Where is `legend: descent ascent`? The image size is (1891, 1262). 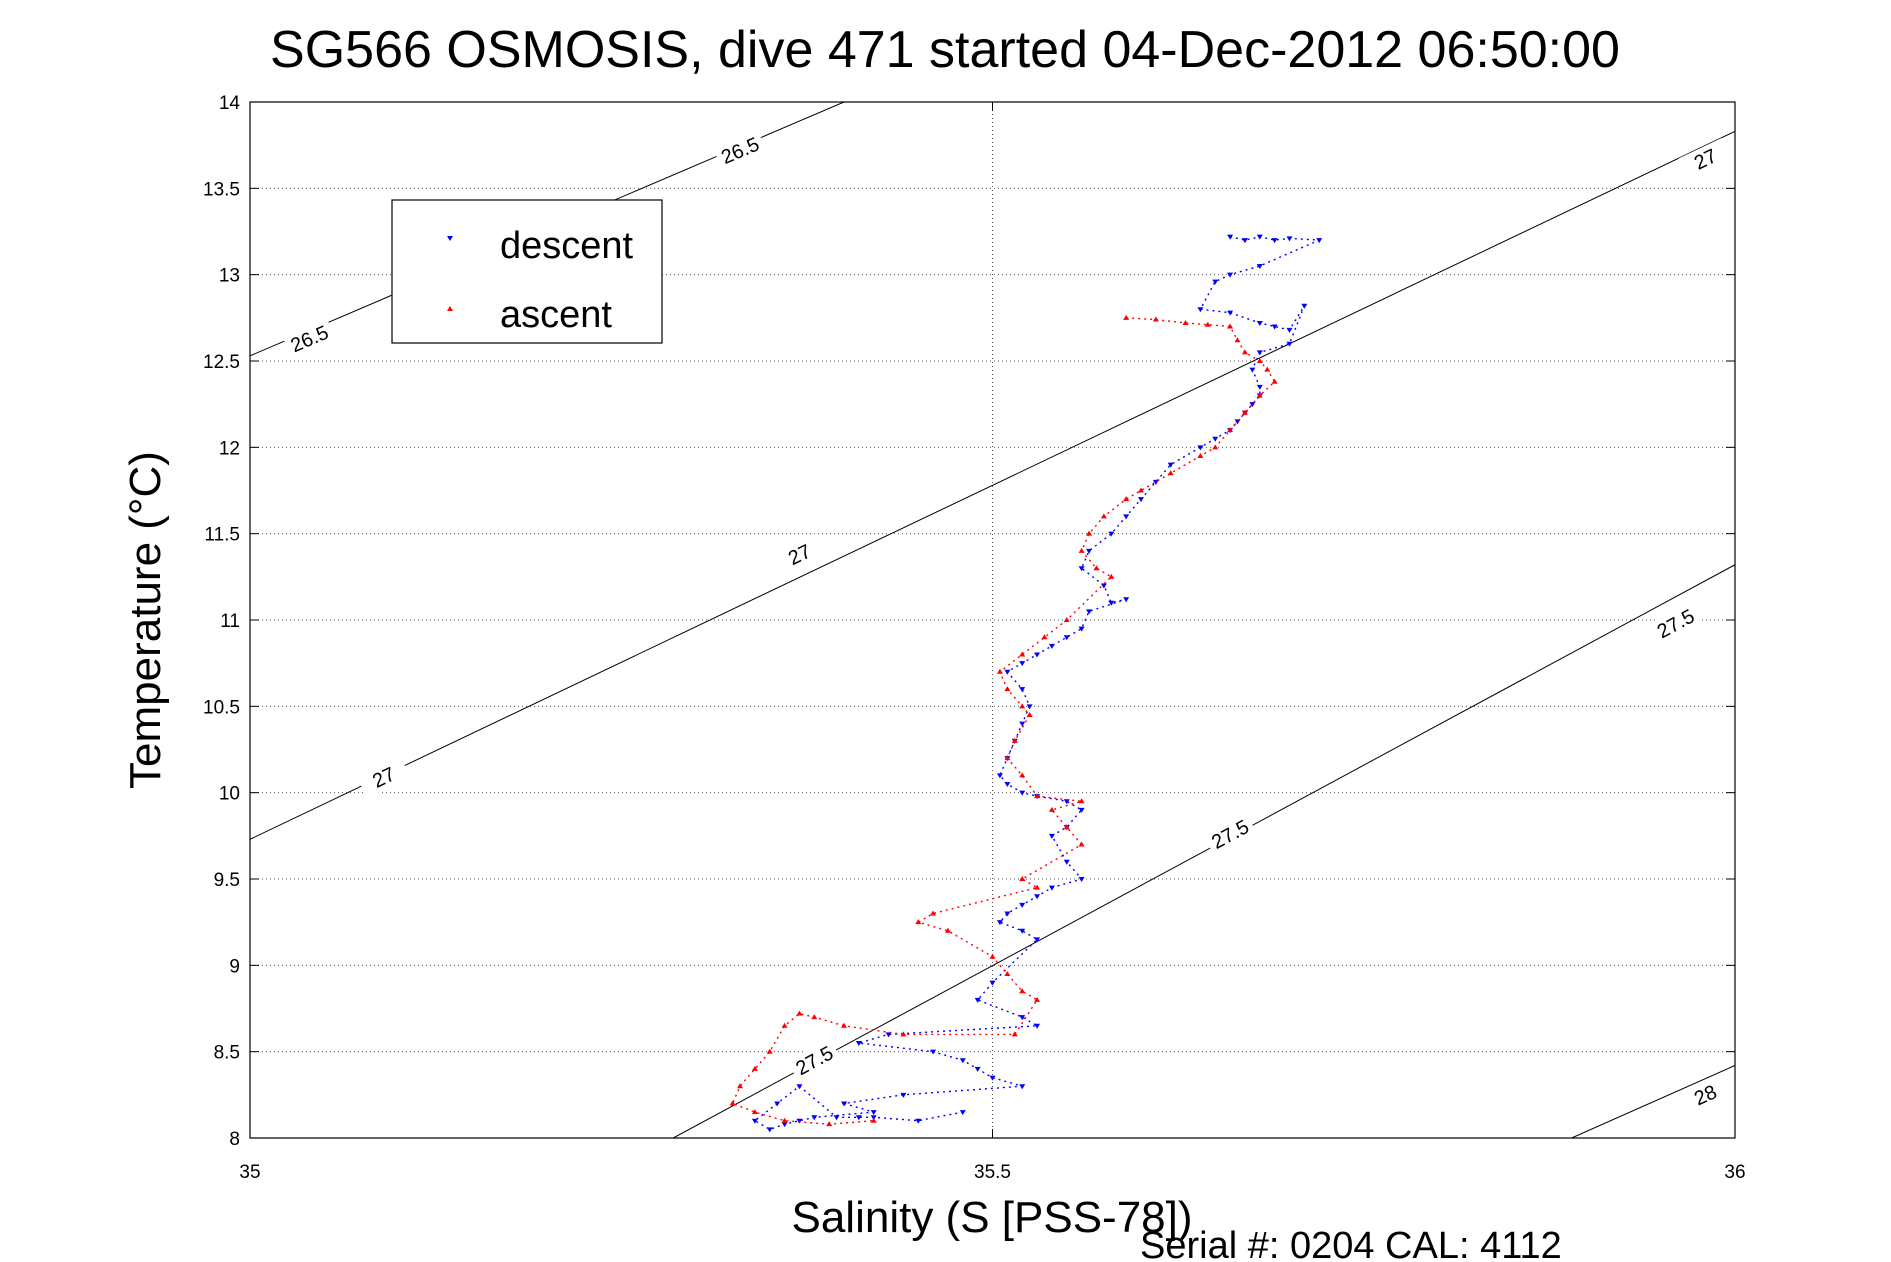
legend: descent ascent is located at coordinates (527, 271).